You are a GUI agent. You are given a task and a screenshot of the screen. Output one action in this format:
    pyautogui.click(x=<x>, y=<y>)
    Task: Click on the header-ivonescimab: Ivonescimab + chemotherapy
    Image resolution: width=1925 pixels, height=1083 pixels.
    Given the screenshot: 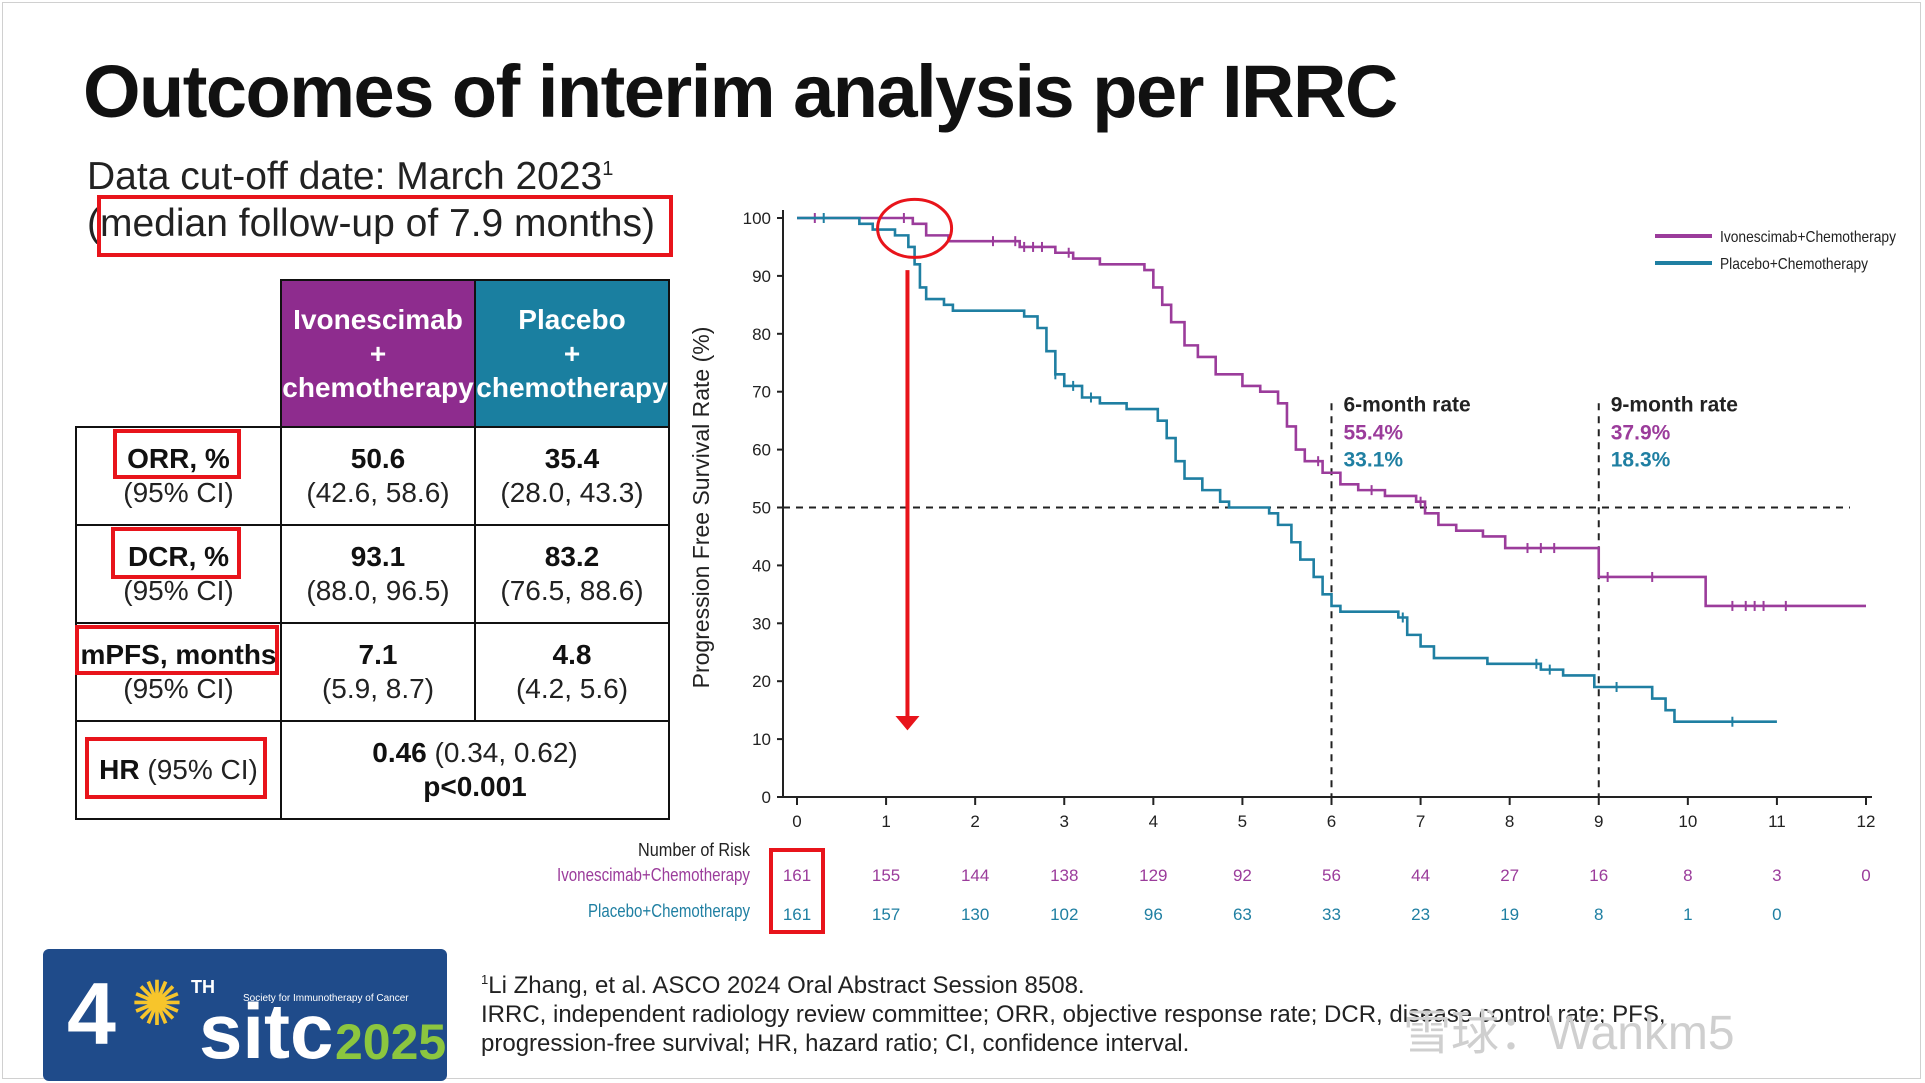 What is the action you would take?
    pyautogui.click(x=378, y=353)
    